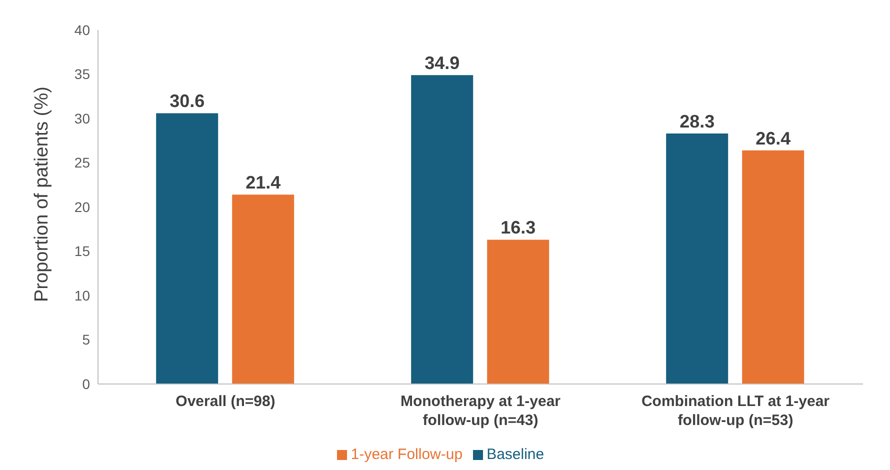  I want to click on legend-label: 1-year Follow-up, so click(406, 454).